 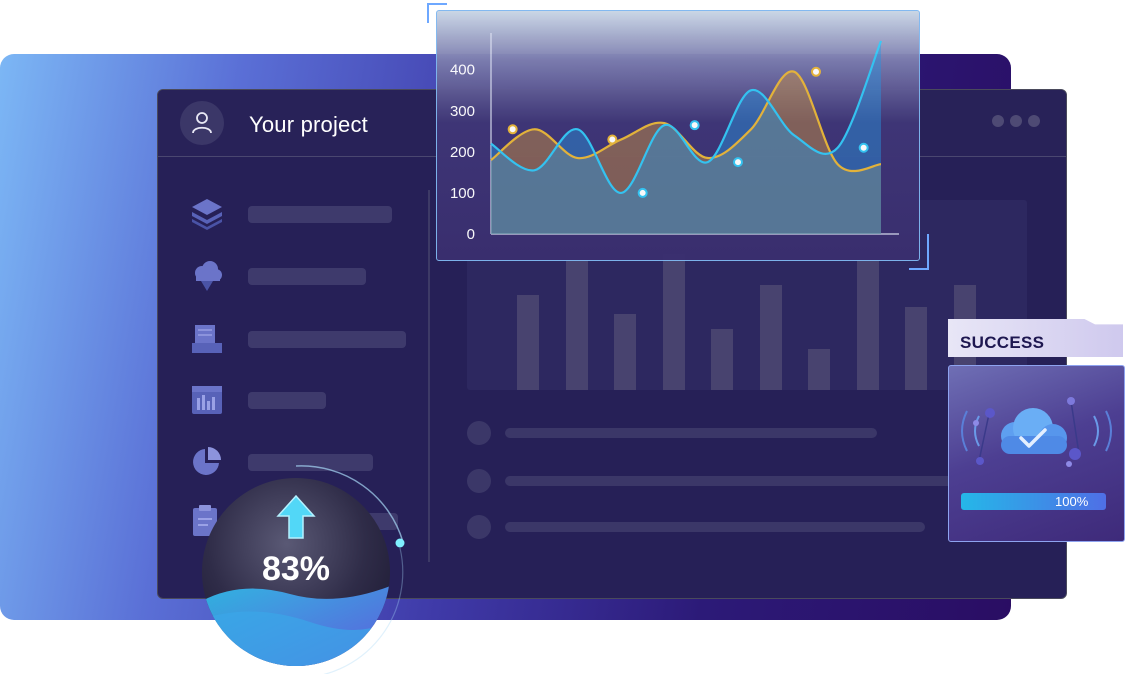 What do you see at coordinates (1072, 501) in the screenshot?
I see `progress-label: 100%` at bounding box center [1072, 501].